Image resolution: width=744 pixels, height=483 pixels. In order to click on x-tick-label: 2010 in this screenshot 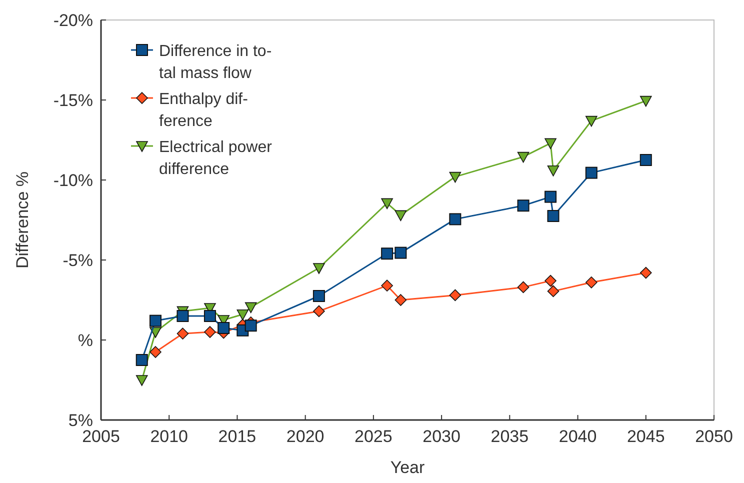, I will do `click(169, 436)`.